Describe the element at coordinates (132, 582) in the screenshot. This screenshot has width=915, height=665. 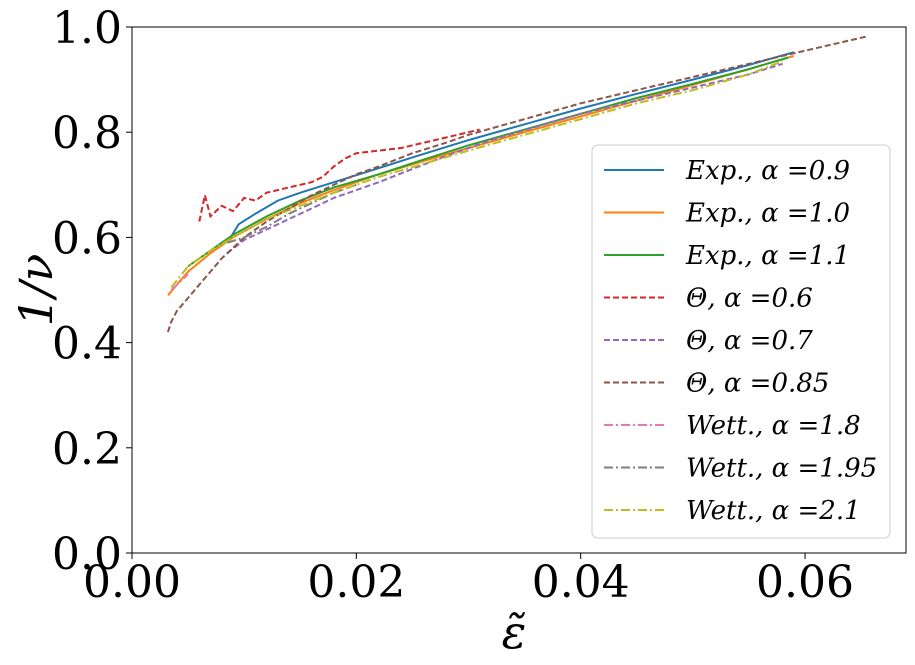
I see `x-tick-label: 0.00` at that location.